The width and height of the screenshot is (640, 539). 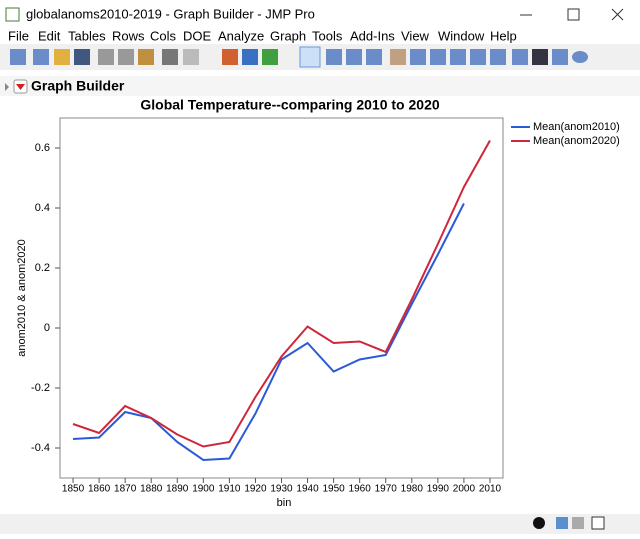 What do you see at coordinates (576, 141) in the screenshot?
I see `legend-label: Mean(anom2020)` at bounding box center [576, 141].